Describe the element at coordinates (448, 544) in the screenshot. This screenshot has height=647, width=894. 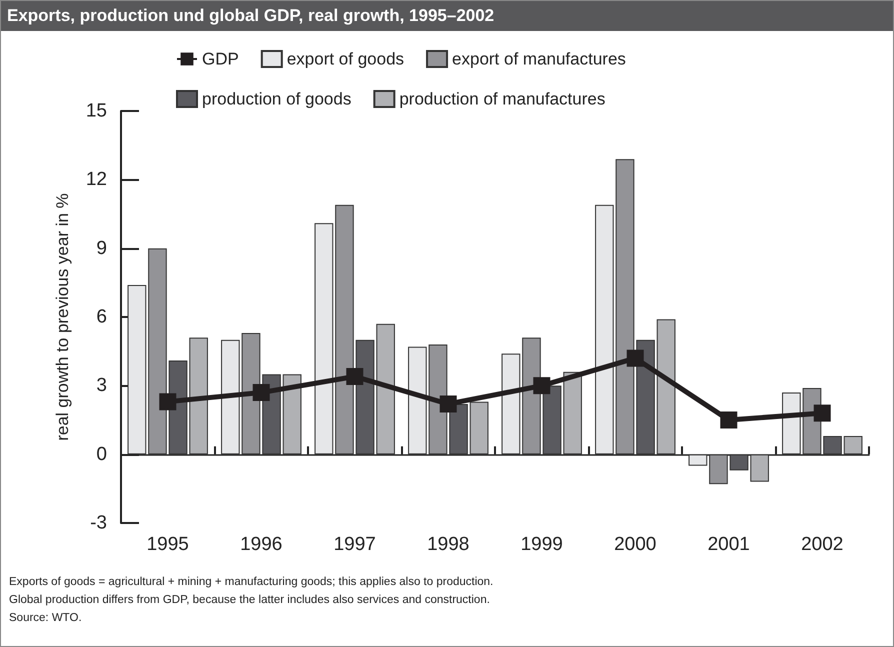
I see `x-tick-label: 1998` at that location.